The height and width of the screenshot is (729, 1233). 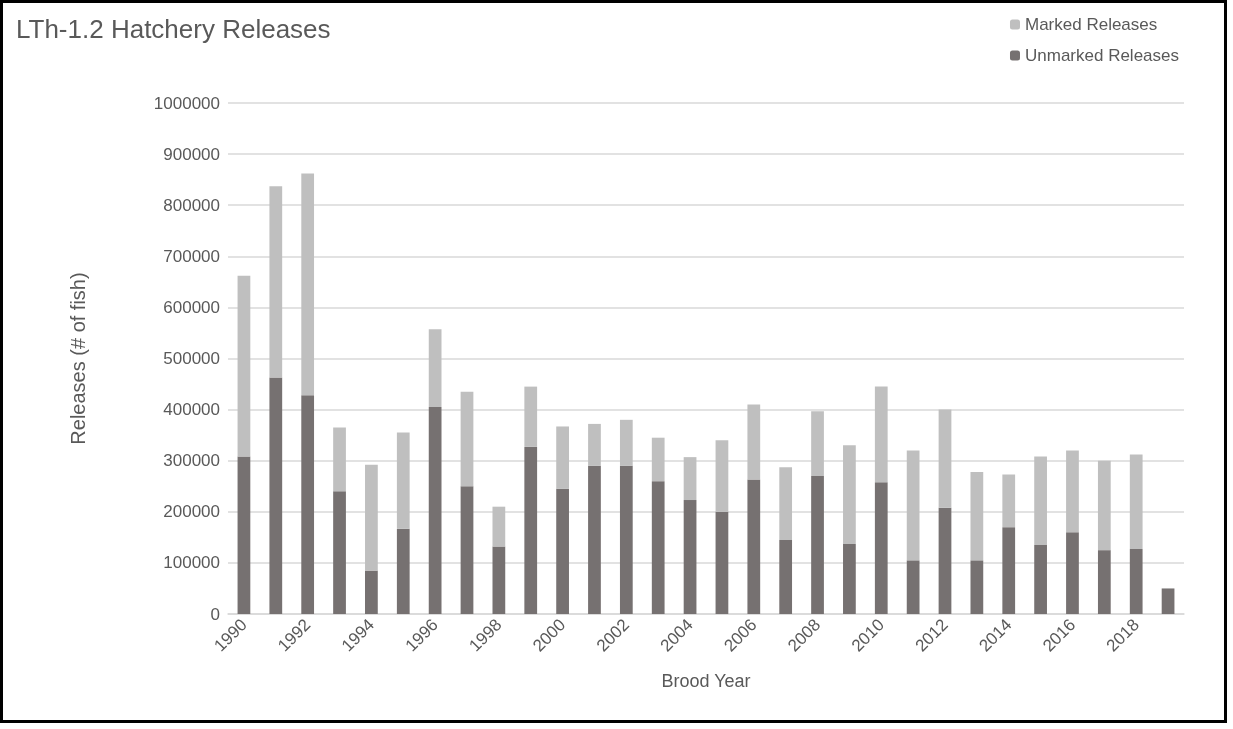 I want to click on y-tick-label: 900000, so click(x=191, y=154).